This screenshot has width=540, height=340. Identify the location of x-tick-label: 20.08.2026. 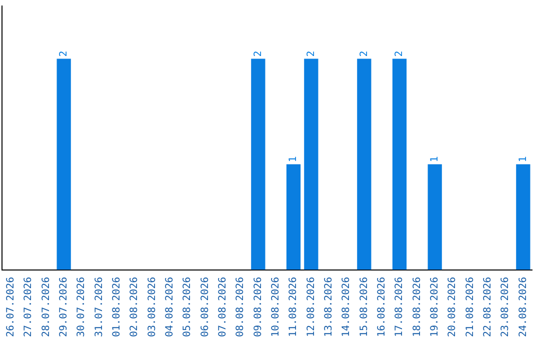
(452, 307).